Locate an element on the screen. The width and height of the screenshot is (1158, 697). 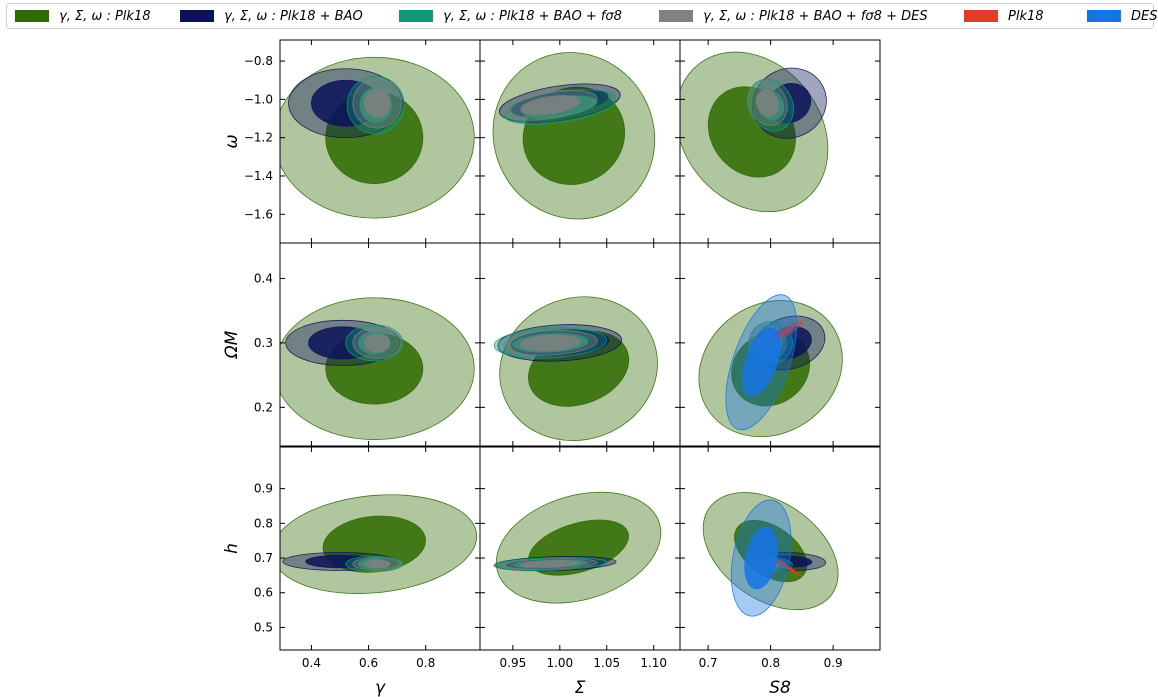
legend-label: DES is located at coordinates (1144, 16).